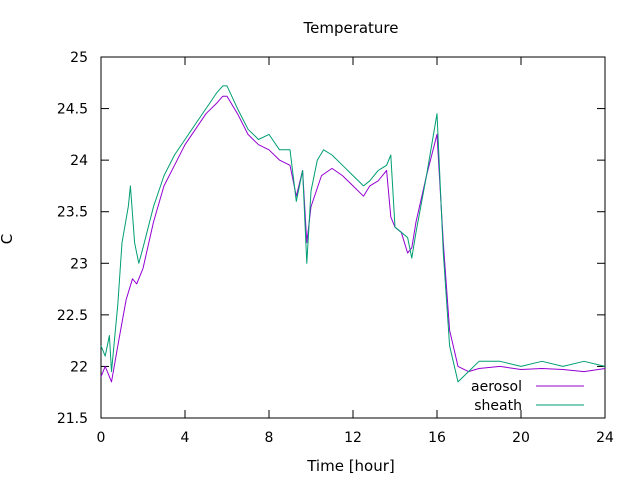 The width and height of the screenshot is (640, 480). I want to click on x-tick-label: 12, so click(353, 438).